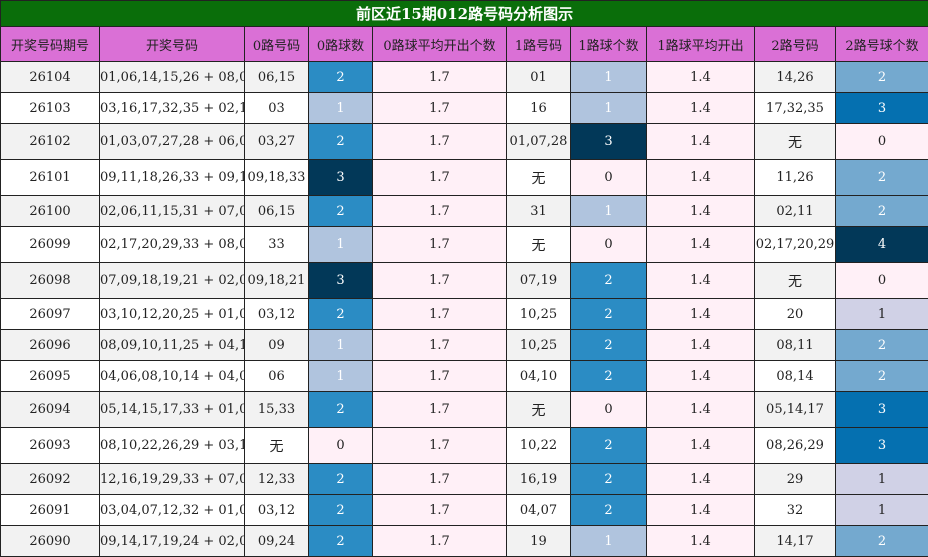 The width and height of the screenshot is (928, 557). What do you see at coordinates (539, 376) in the screenshot?
I see `one-nums-cell: 04,10` at bounding box center [539, 376].